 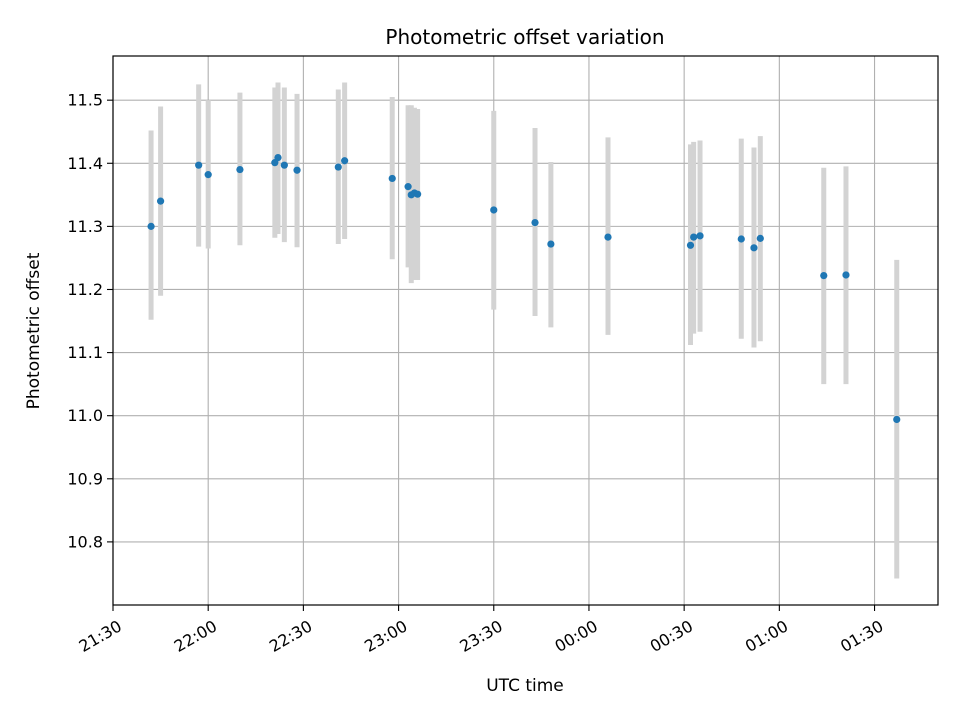 What do you see at coordinates (525, 686) in the screenshot?
I see `x-axis-label: UTC time` at bounding box center [525, 686].